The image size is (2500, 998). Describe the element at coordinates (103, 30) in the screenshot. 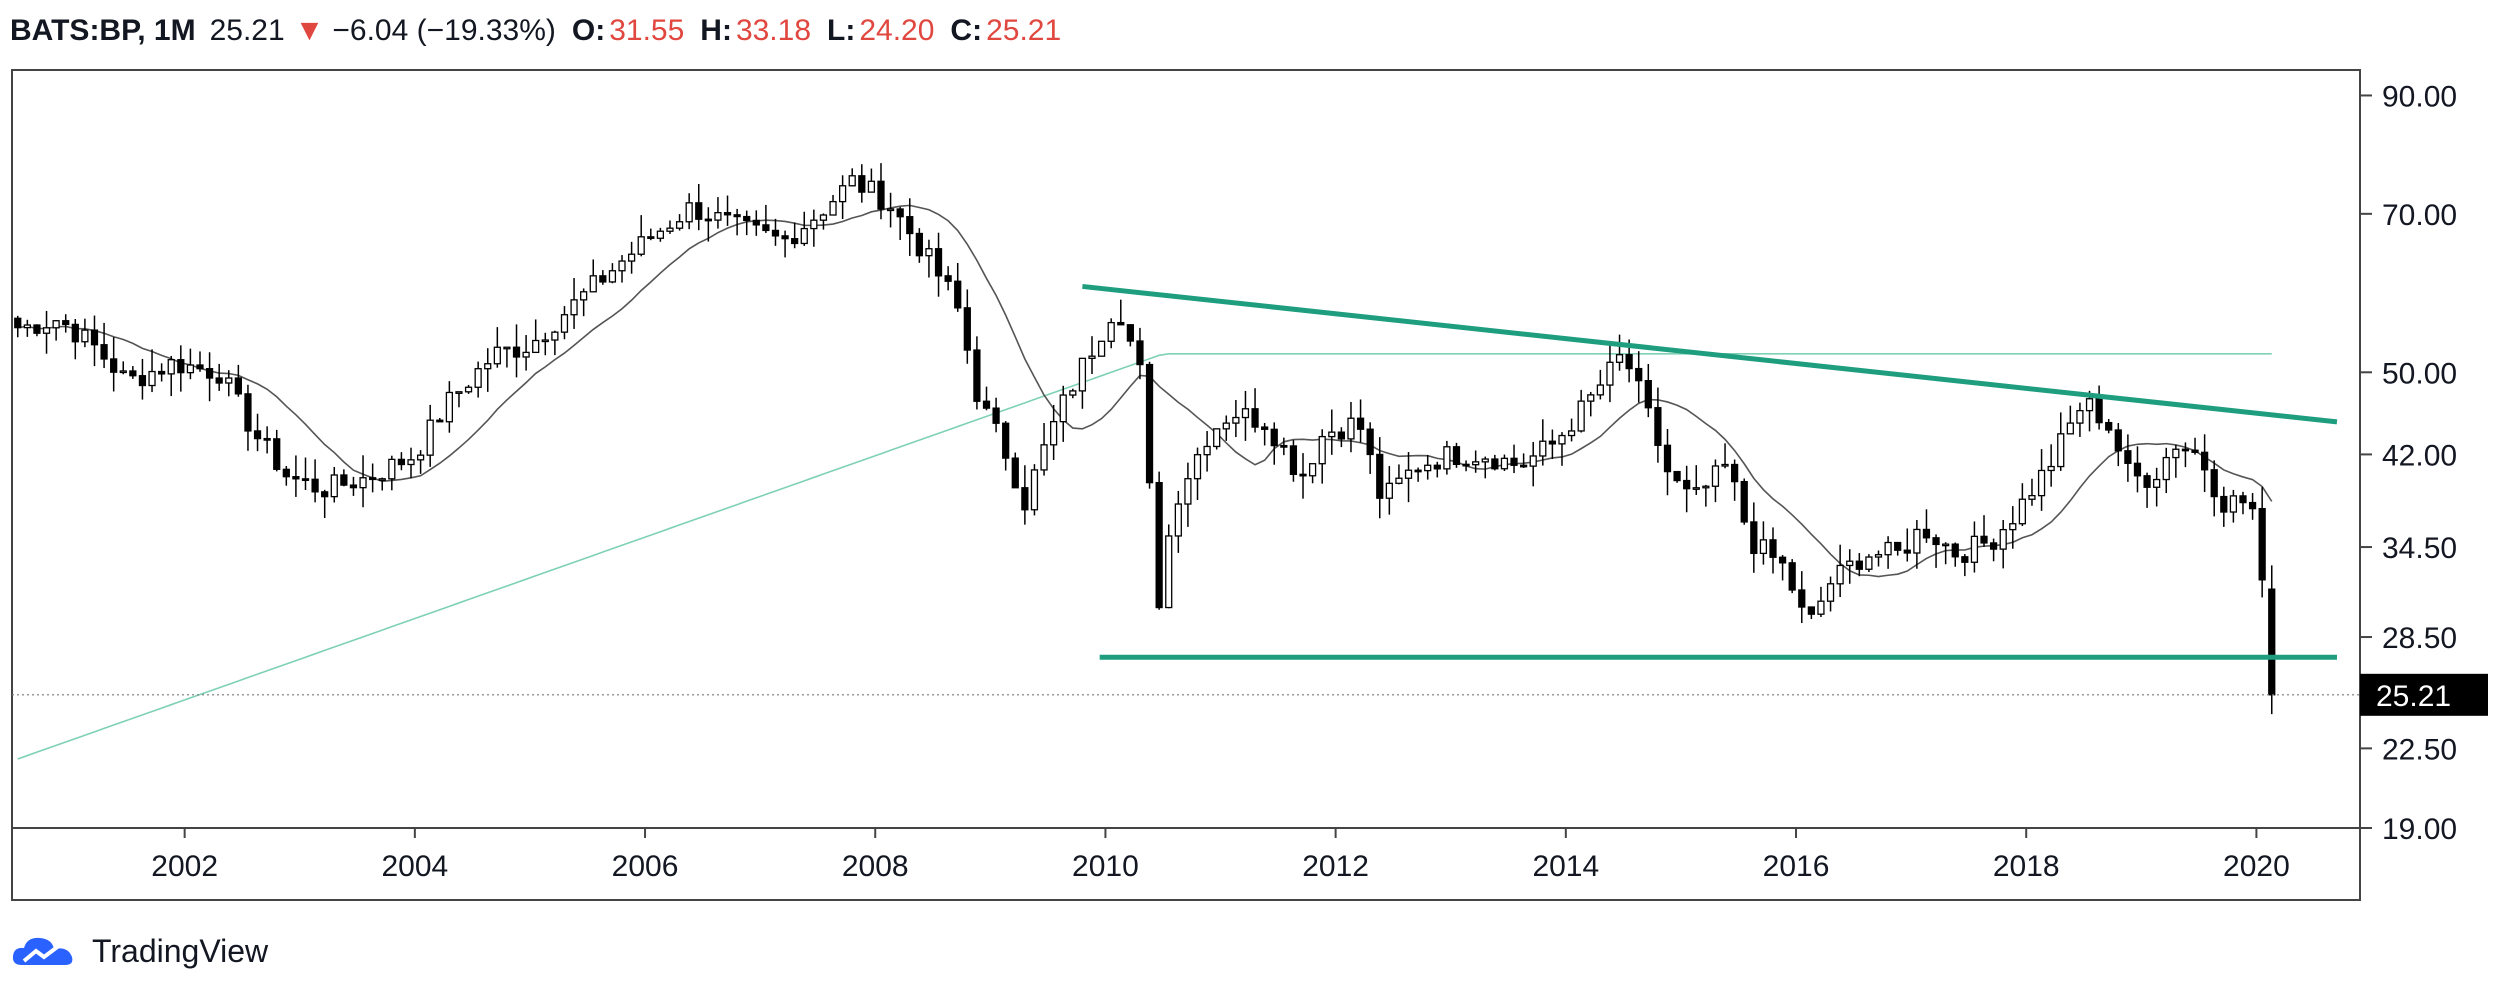

I see `symbol-label: BATS:BP, 1M` at that location.